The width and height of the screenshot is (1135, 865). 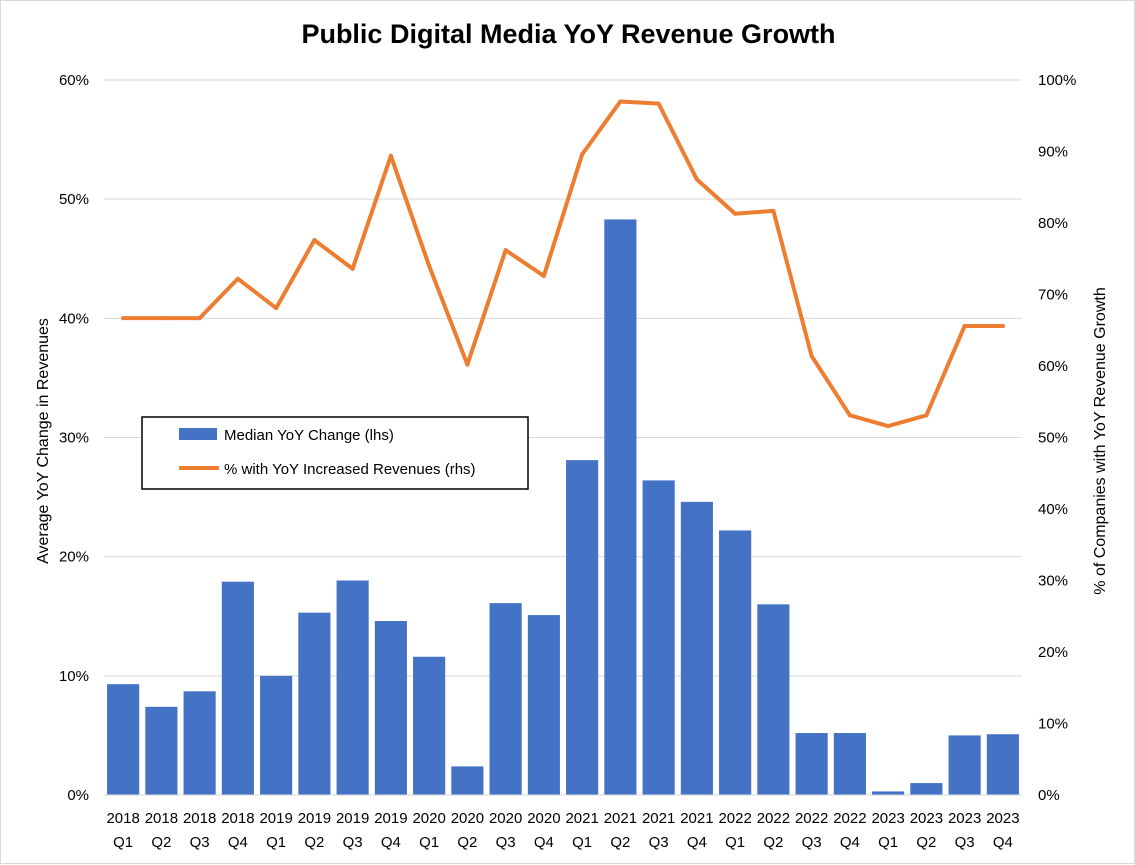 What do you see at coordinates (309, 435) in the screenshot?
I see `legend-bar-label: Median YoY Change (lhs)` at bounding box center [309, 435].